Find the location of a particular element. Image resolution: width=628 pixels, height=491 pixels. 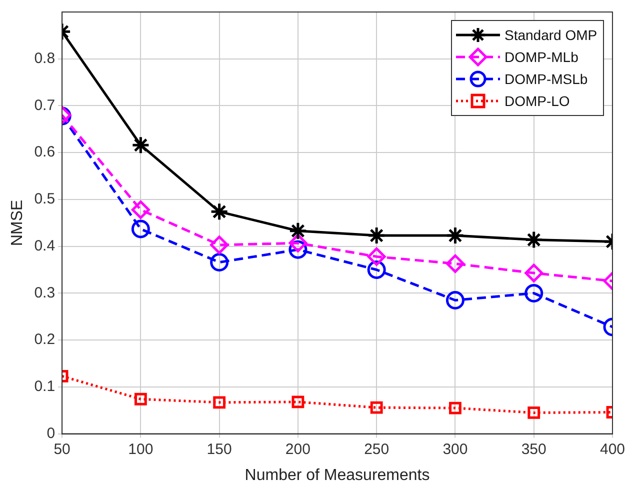

x-tick-label: 400 is located at coordinates (612, 449).